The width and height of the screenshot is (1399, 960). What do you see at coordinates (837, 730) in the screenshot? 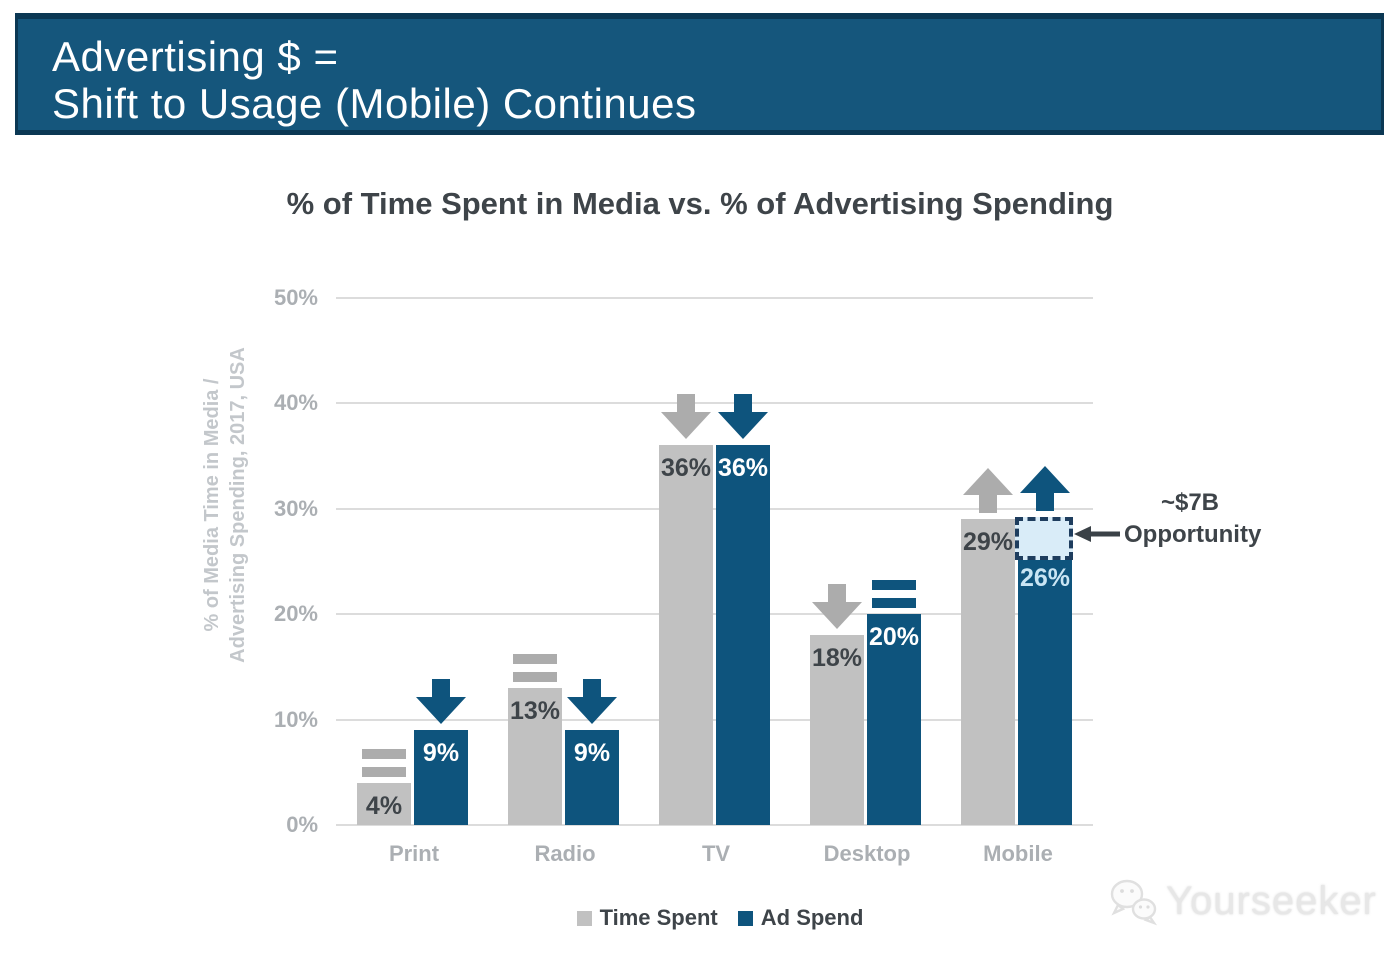
I see `bar-time-spent-desktop` at bounding box center [837, 730].